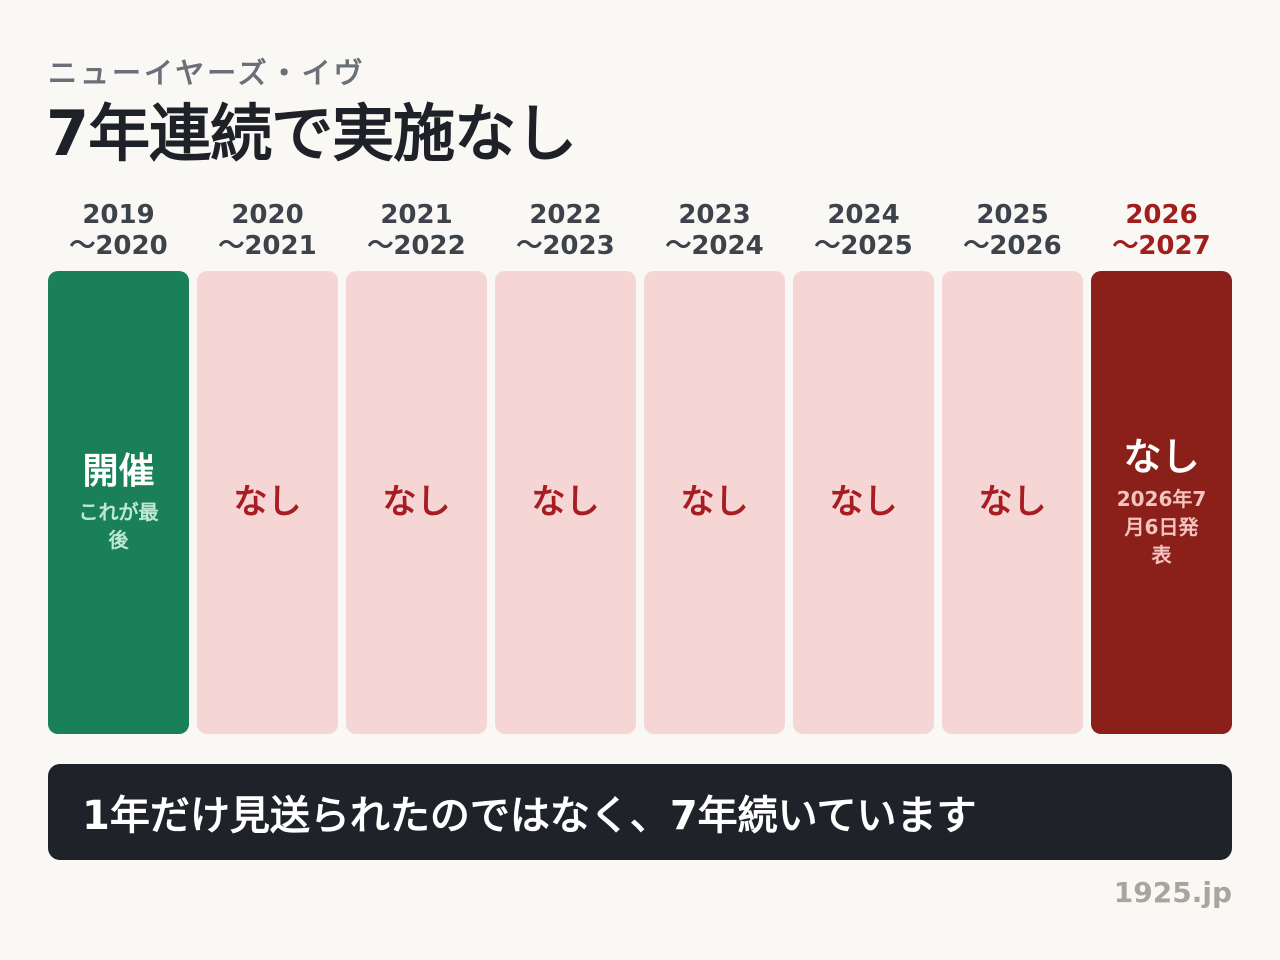 This screenshot has height=960, width=1280. Describe the element at coordinates (565, 215) in the screenshot. I see `year-start: 2022` at that location.